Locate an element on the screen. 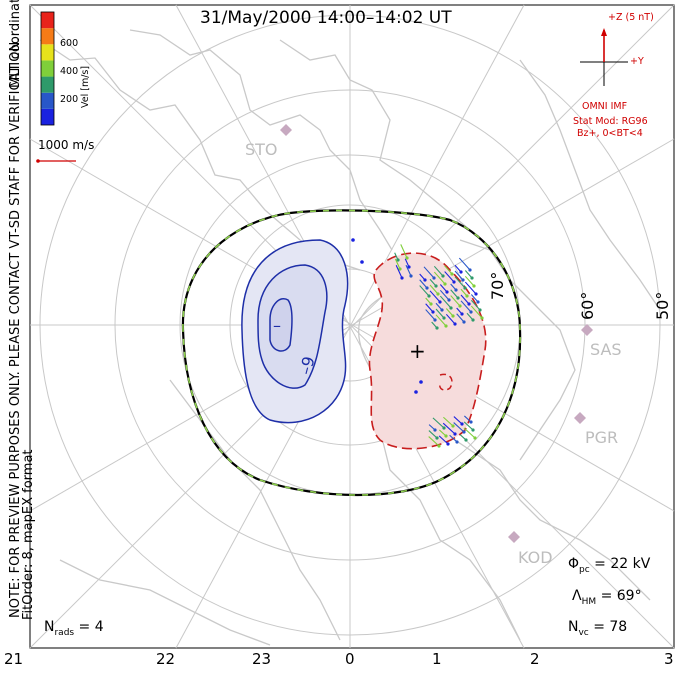 This screenshot has width=680, height=674. mlt-label-2: 2 is located at coordinates (535, 659).